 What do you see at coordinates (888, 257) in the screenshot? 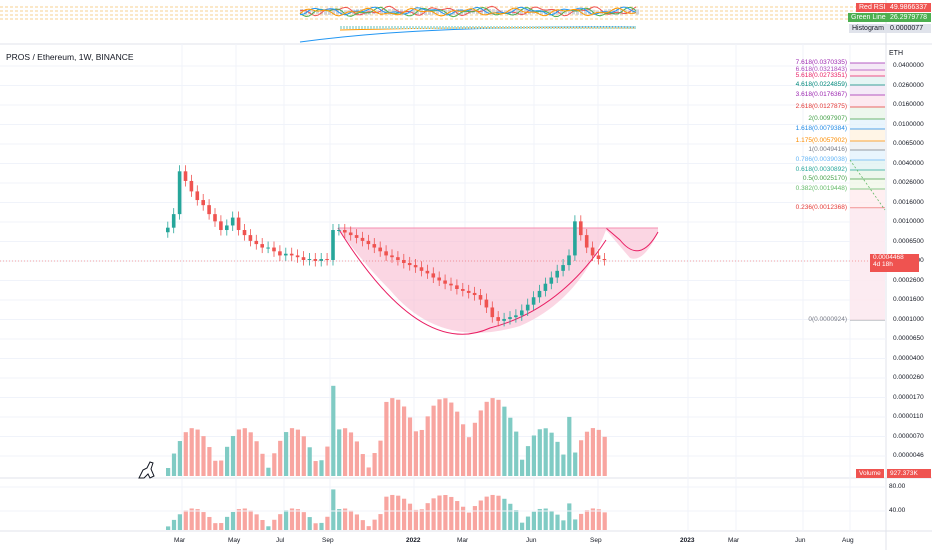
I see `current-price-value: 0.0004468` at bounding box center [888, 257].